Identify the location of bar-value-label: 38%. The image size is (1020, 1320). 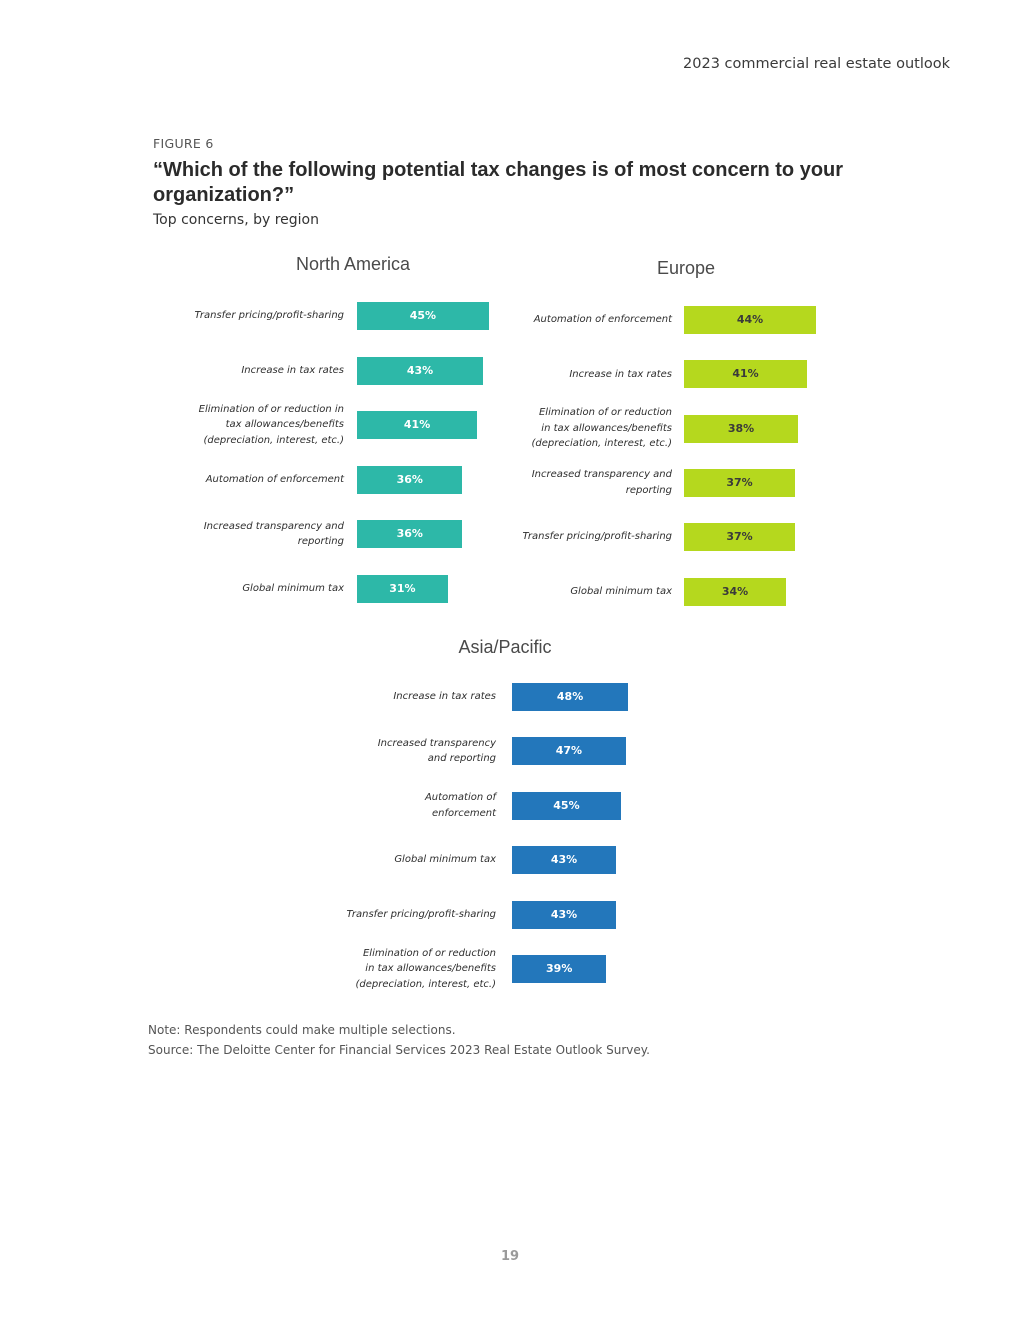
(741, 428).